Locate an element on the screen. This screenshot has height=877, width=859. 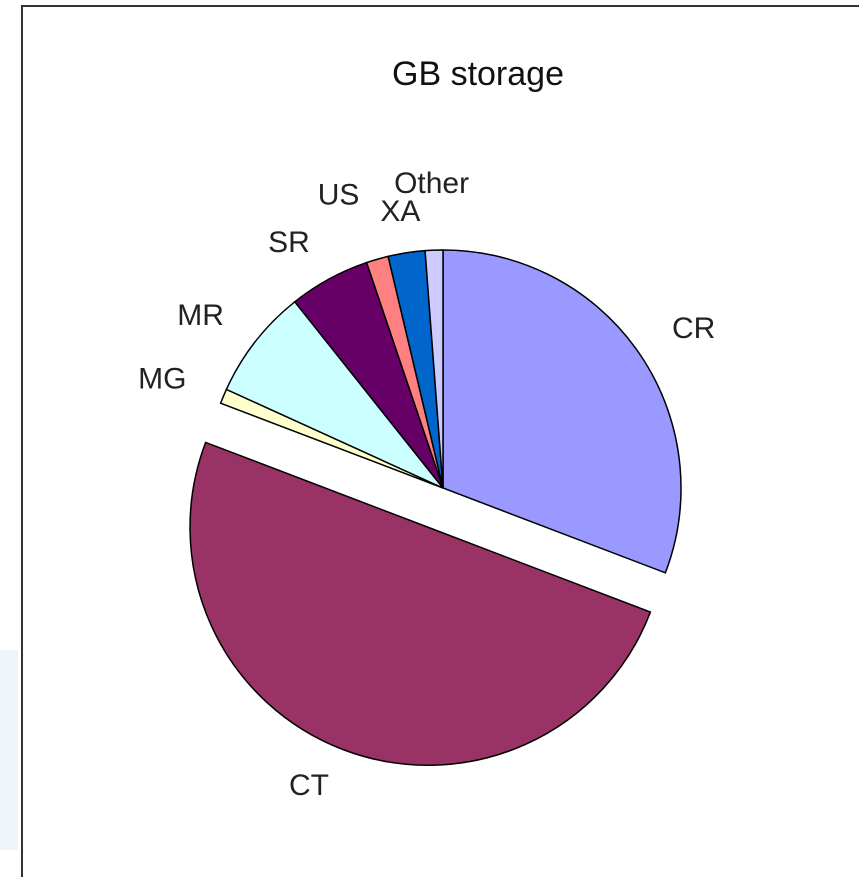
slice-label: CR is located at coordinates (693, 328).